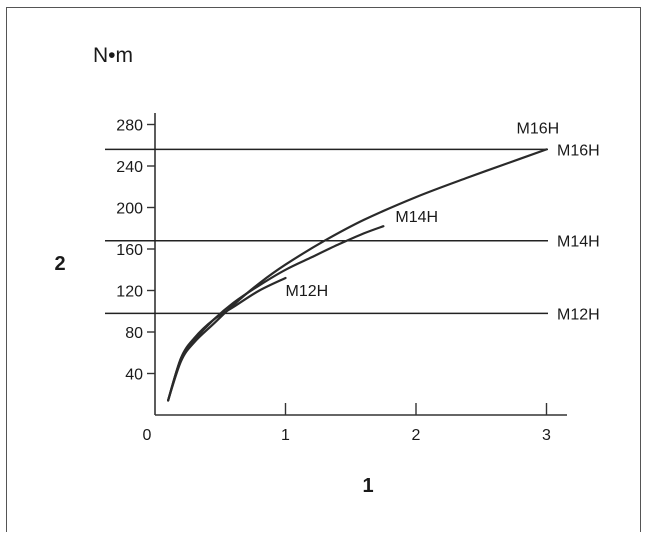  Describe the element at coordinates (578, 242) in the screenshot. I see `limit-label-m14h: M14H` at that location.